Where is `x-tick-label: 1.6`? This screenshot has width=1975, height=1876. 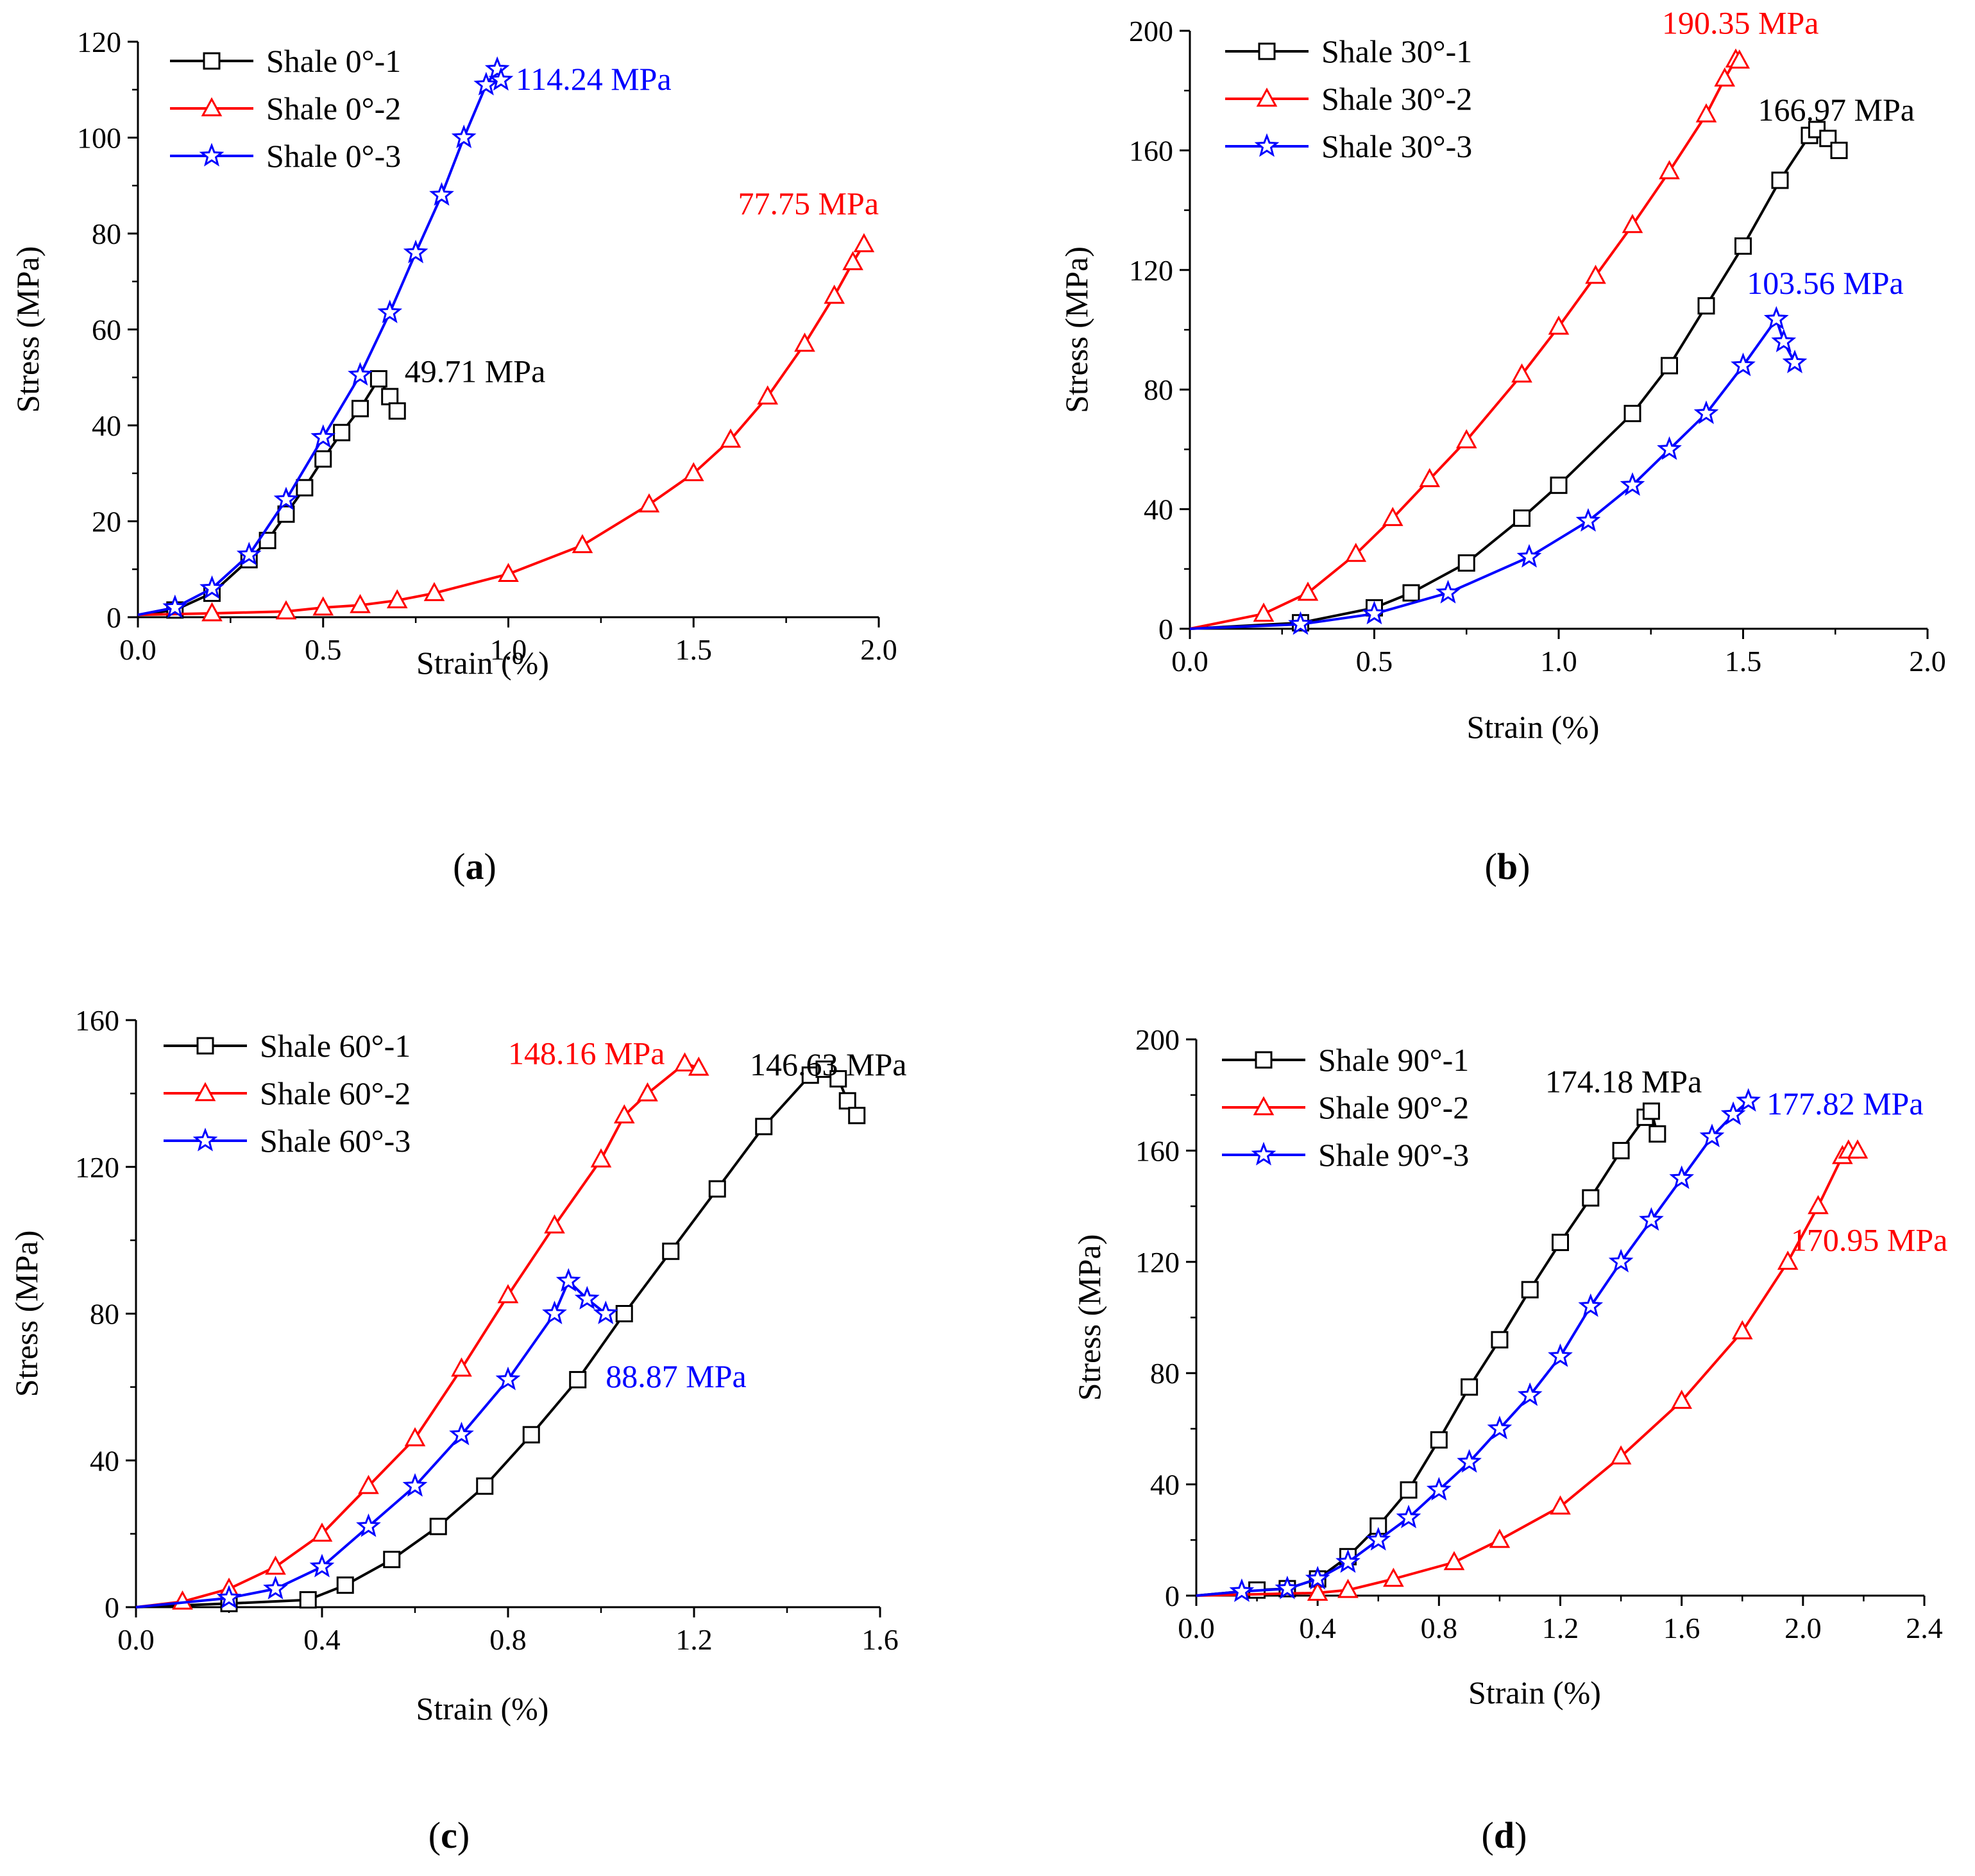 x-tick-label: 1.6 is located at coordinates (1681, 1628).